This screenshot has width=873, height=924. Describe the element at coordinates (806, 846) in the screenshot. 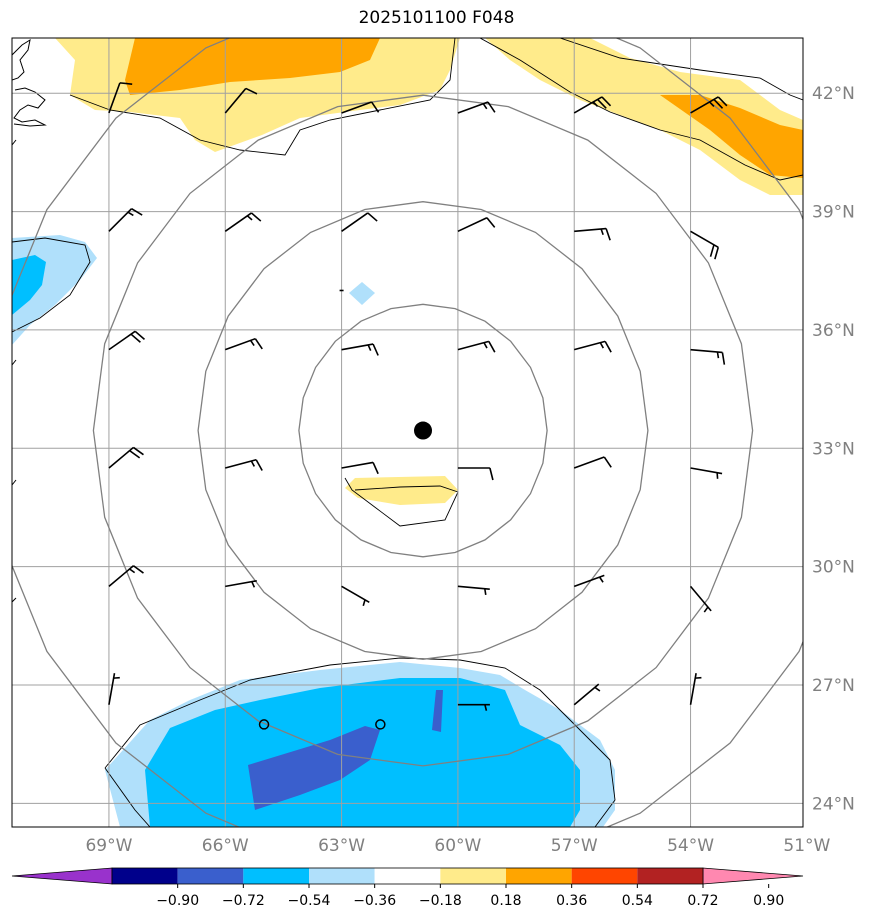

I see `lon-tick-label: 51°W` at that location.